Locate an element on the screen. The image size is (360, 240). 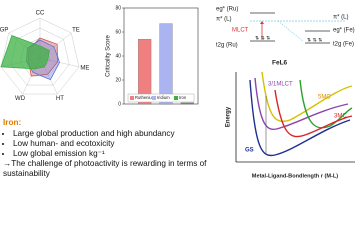
y-tick-label: 20 is located at coordinates (118, 80).